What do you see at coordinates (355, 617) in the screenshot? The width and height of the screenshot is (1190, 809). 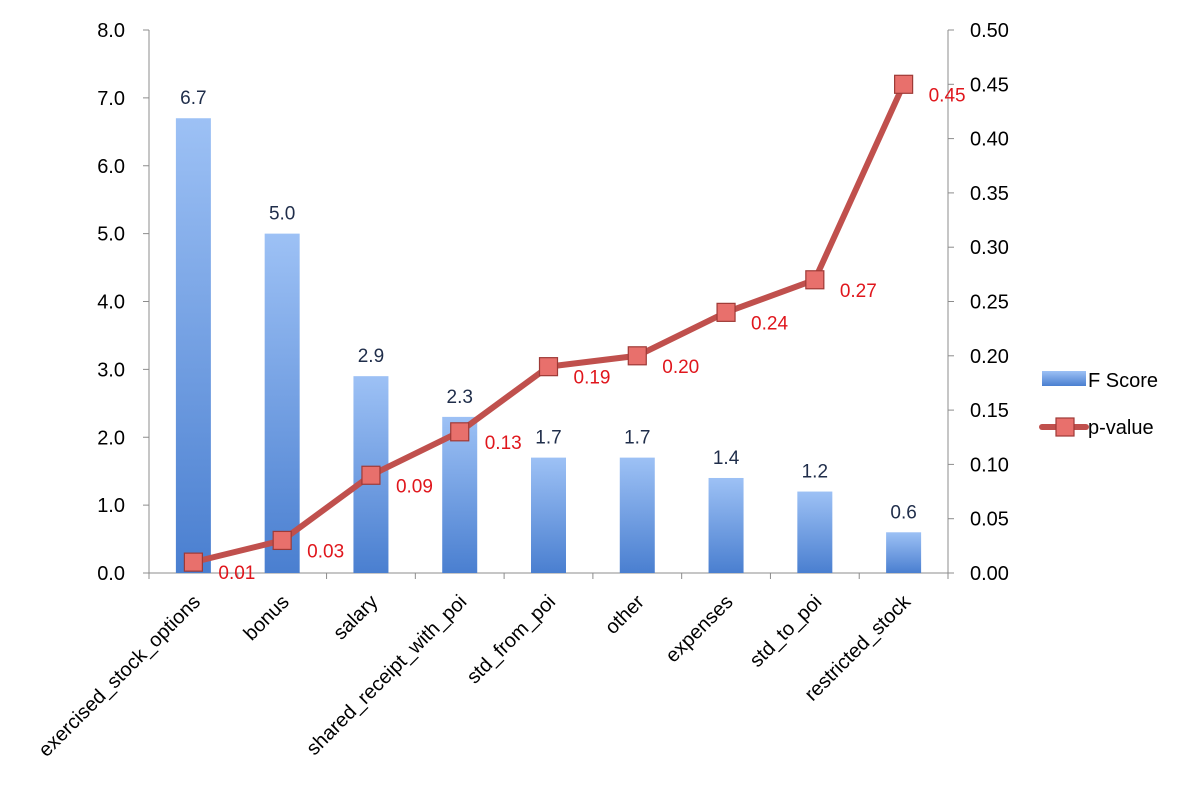 I see `x-axis-category-label: salary` at bounding box center [355, 617].